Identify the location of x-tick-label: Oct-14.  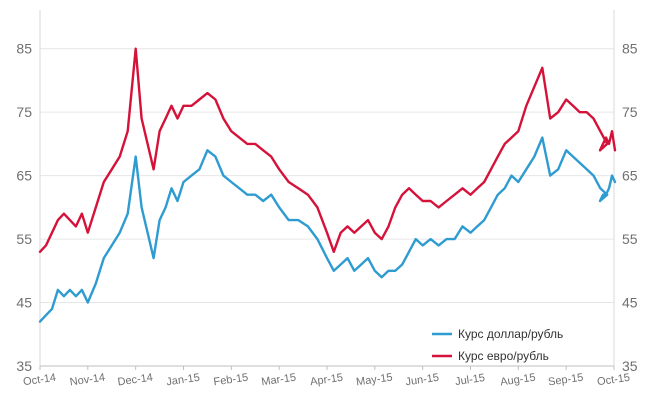
(39, 380).